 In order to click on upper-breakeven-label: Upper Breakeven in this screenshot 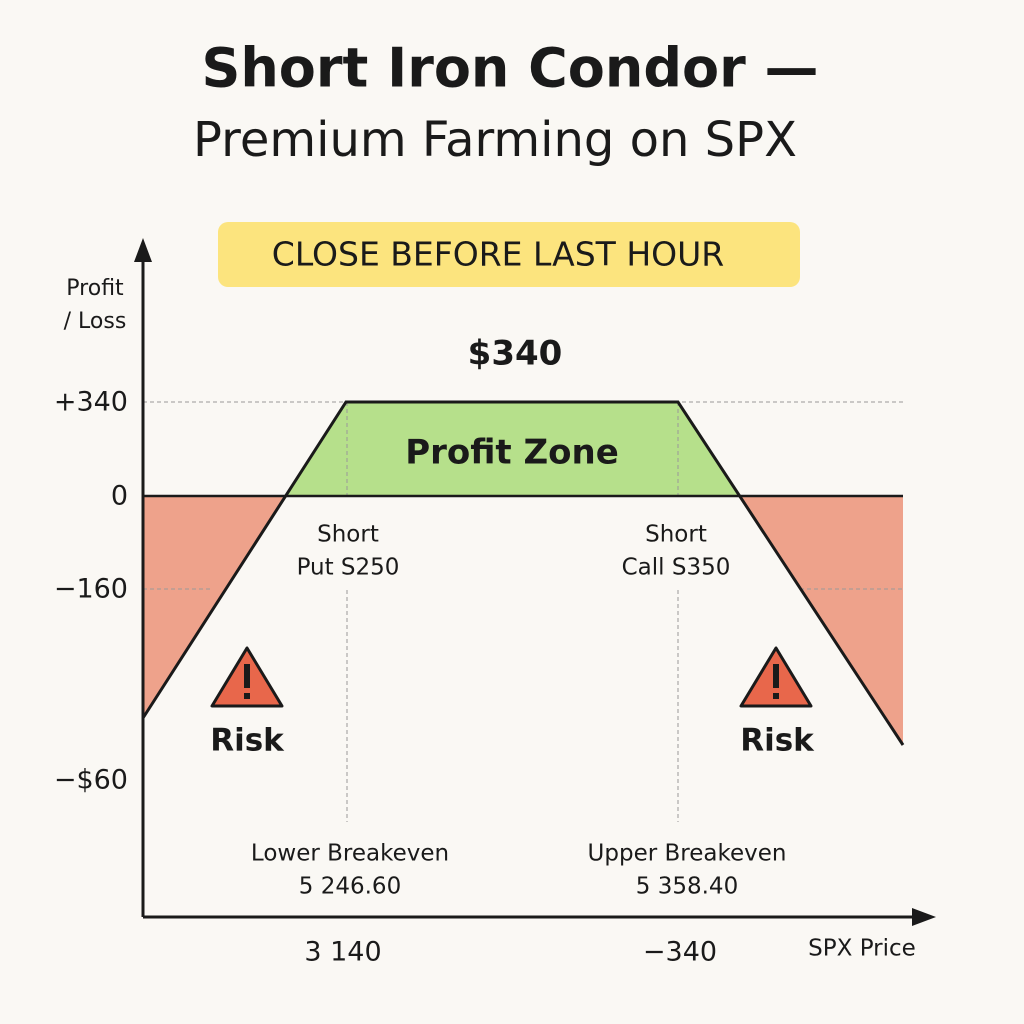, I will do `click(687, 854)`.